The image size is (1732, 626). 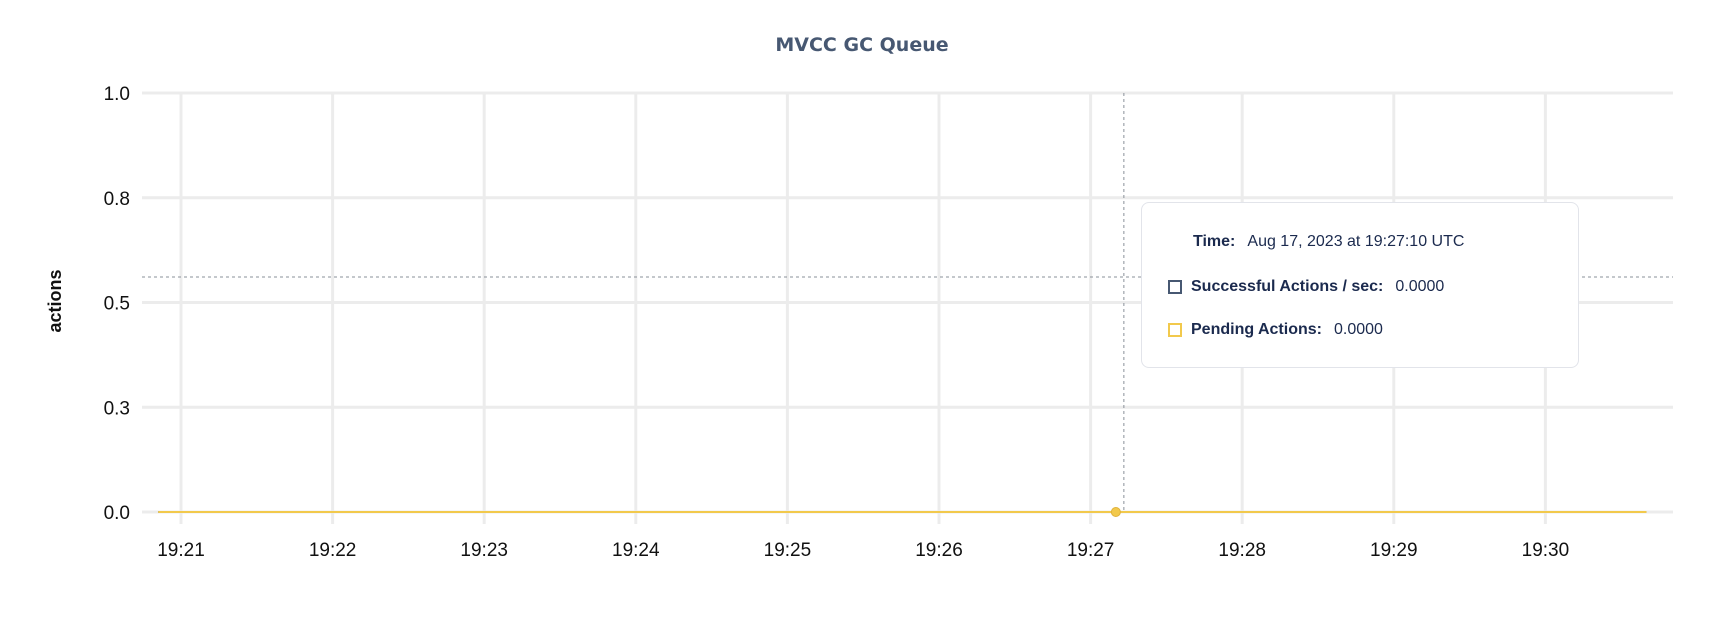 I want to click on chart-title: MVCC GC Queue, so click(x=861, y=45).